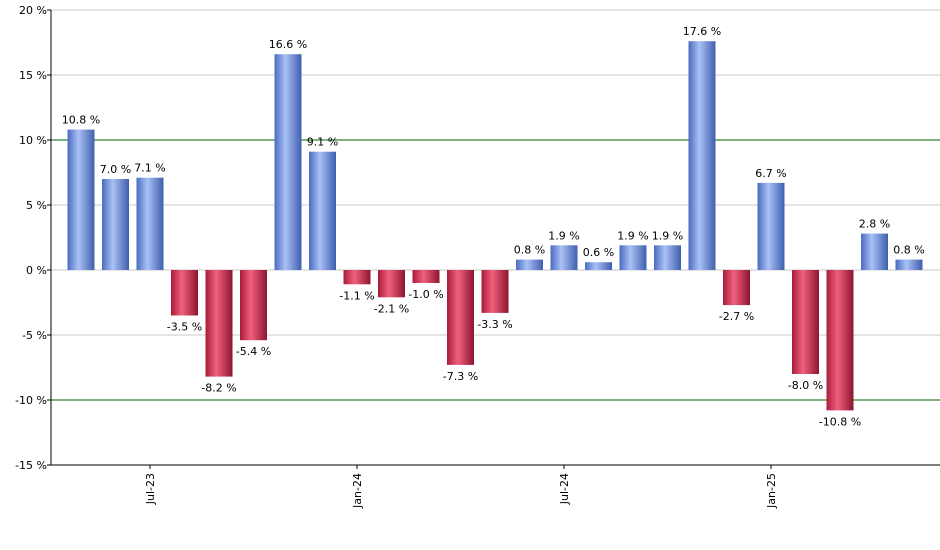 This screenshot has width=940, height=550. Describe the element at coordinates (31, 400) in the screenshot. I see `y-tick-label: -10 %` at that location.